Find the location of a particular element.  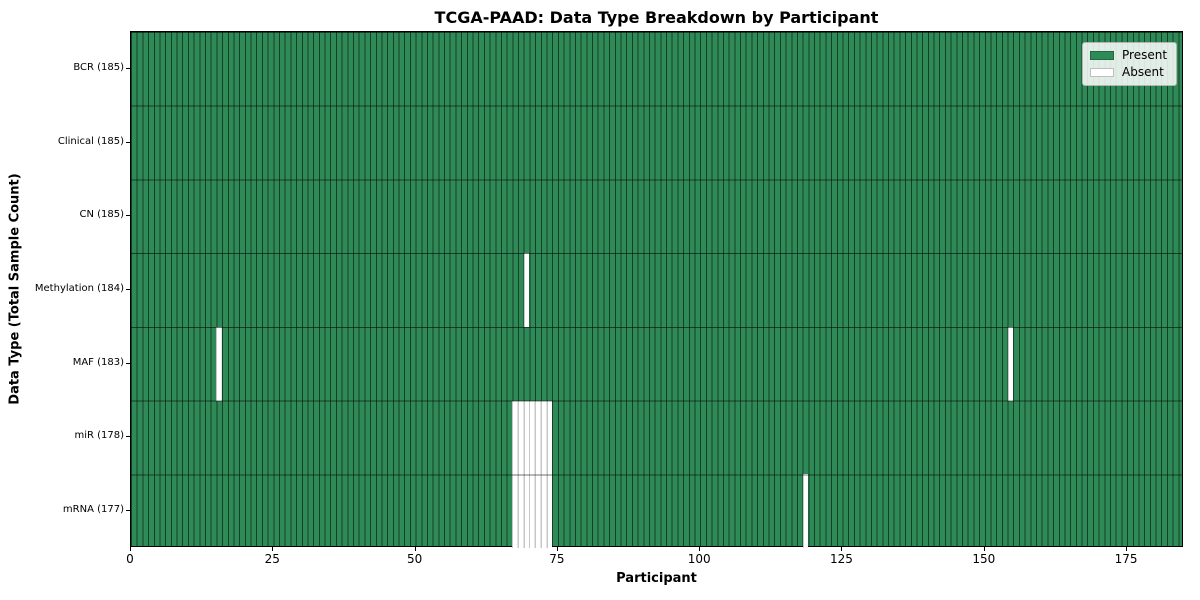

xtick-label: 175 is located at coordinates (1126, 559).